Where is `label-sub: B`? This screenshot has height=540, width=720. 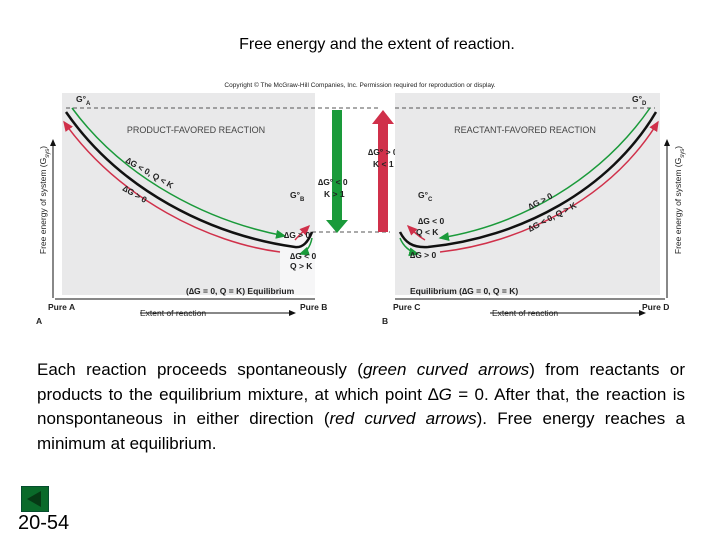
label-sub: B is located at coordinates (302, 200).